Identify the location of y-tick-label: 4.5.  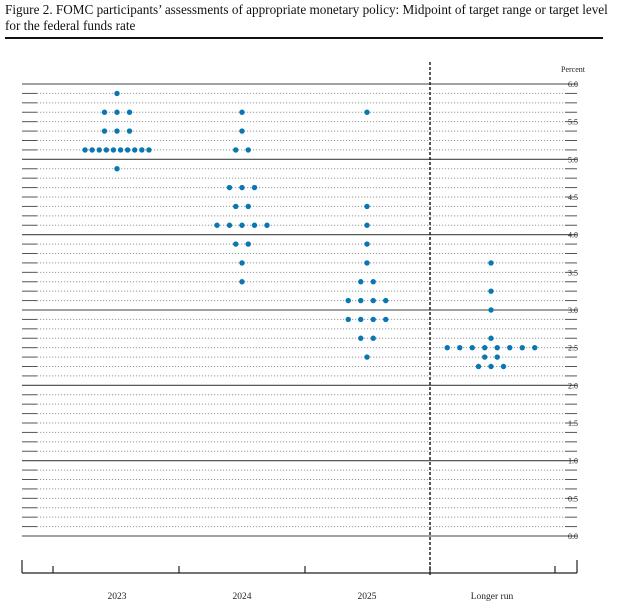
(573, 197).